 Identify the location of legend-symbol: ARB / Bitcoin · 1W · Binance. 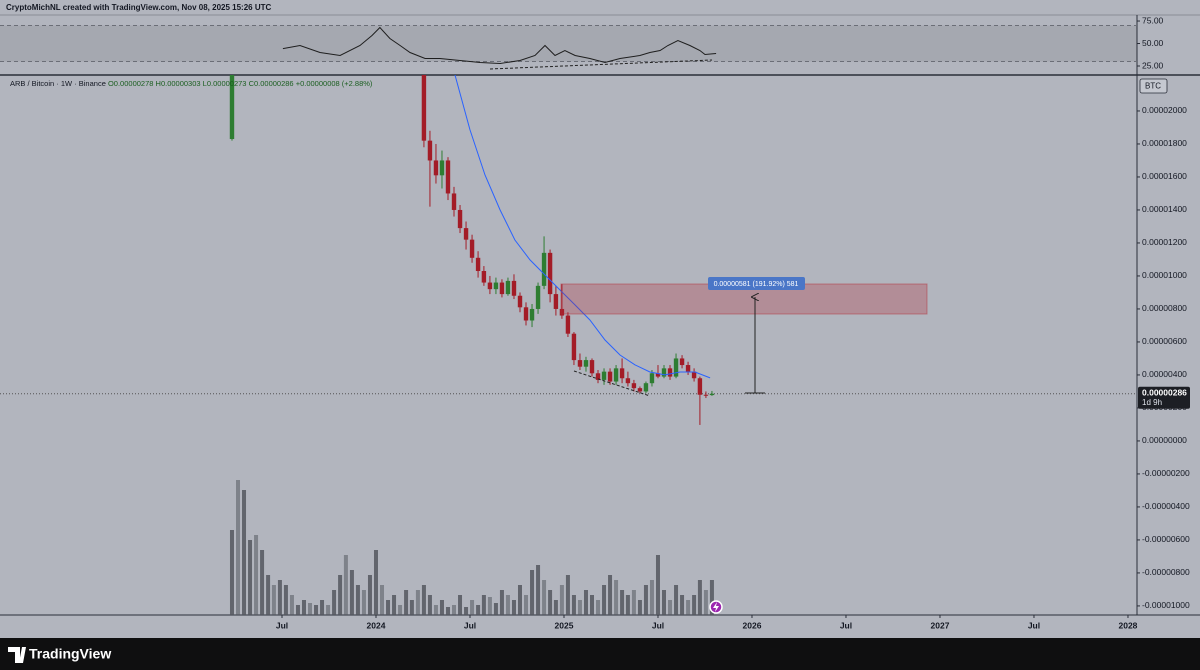
(58, 83).